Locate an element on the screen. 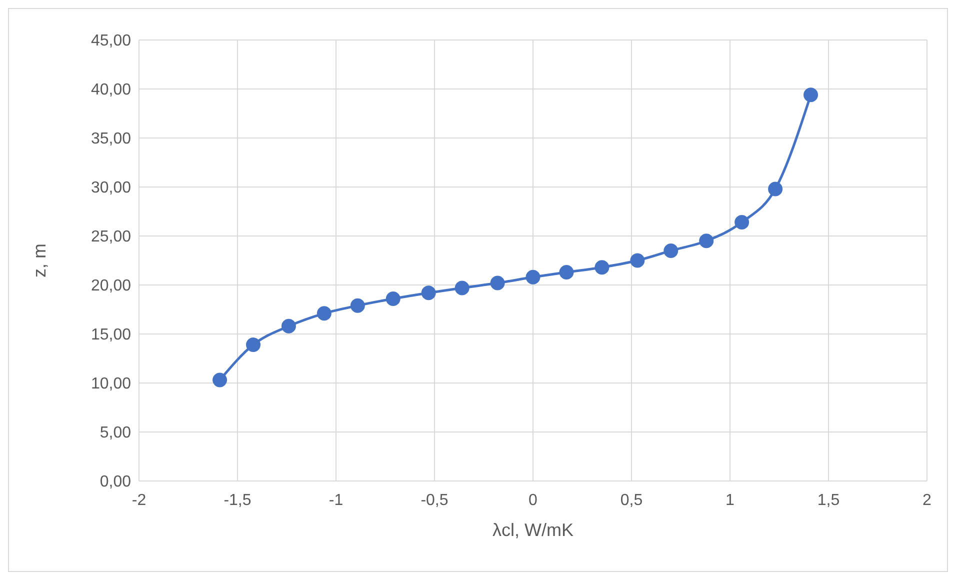 The height and width of the screenshot is (580, 956). x-axis-title: λcl, W/mK is located at coordinates (533, 530).